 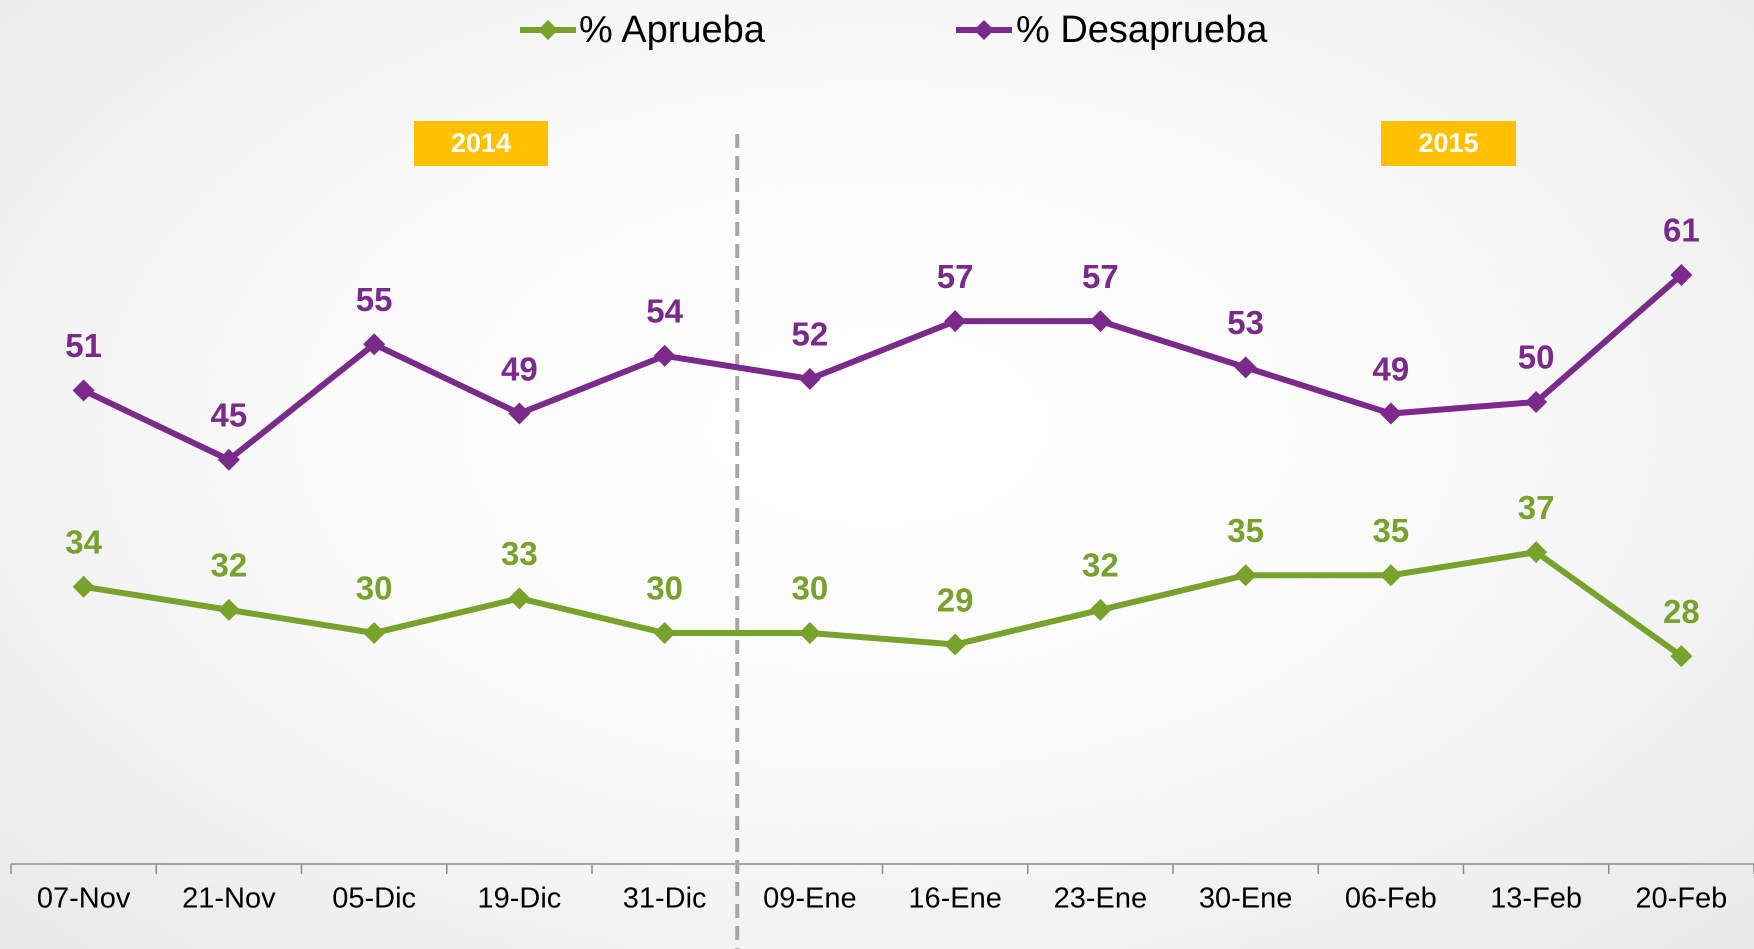 What do you see at coordinates (1391, 899) in the screenshot?
I see `x-tick-label: 06-Feb` at bounding box center [1391, 899].